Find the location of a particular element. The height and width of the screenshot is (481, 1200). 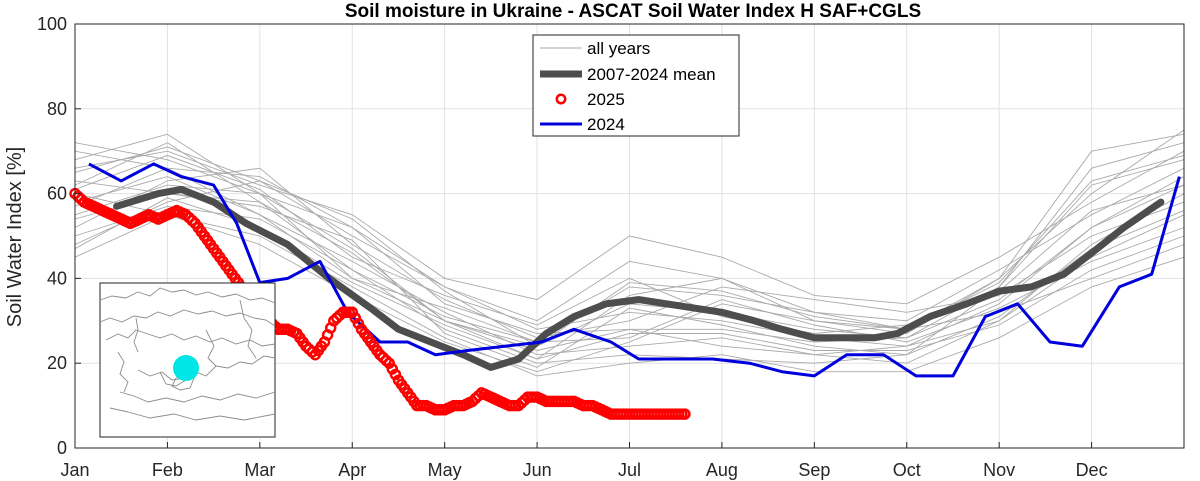

inset-map is located at coordinates (187, 360).